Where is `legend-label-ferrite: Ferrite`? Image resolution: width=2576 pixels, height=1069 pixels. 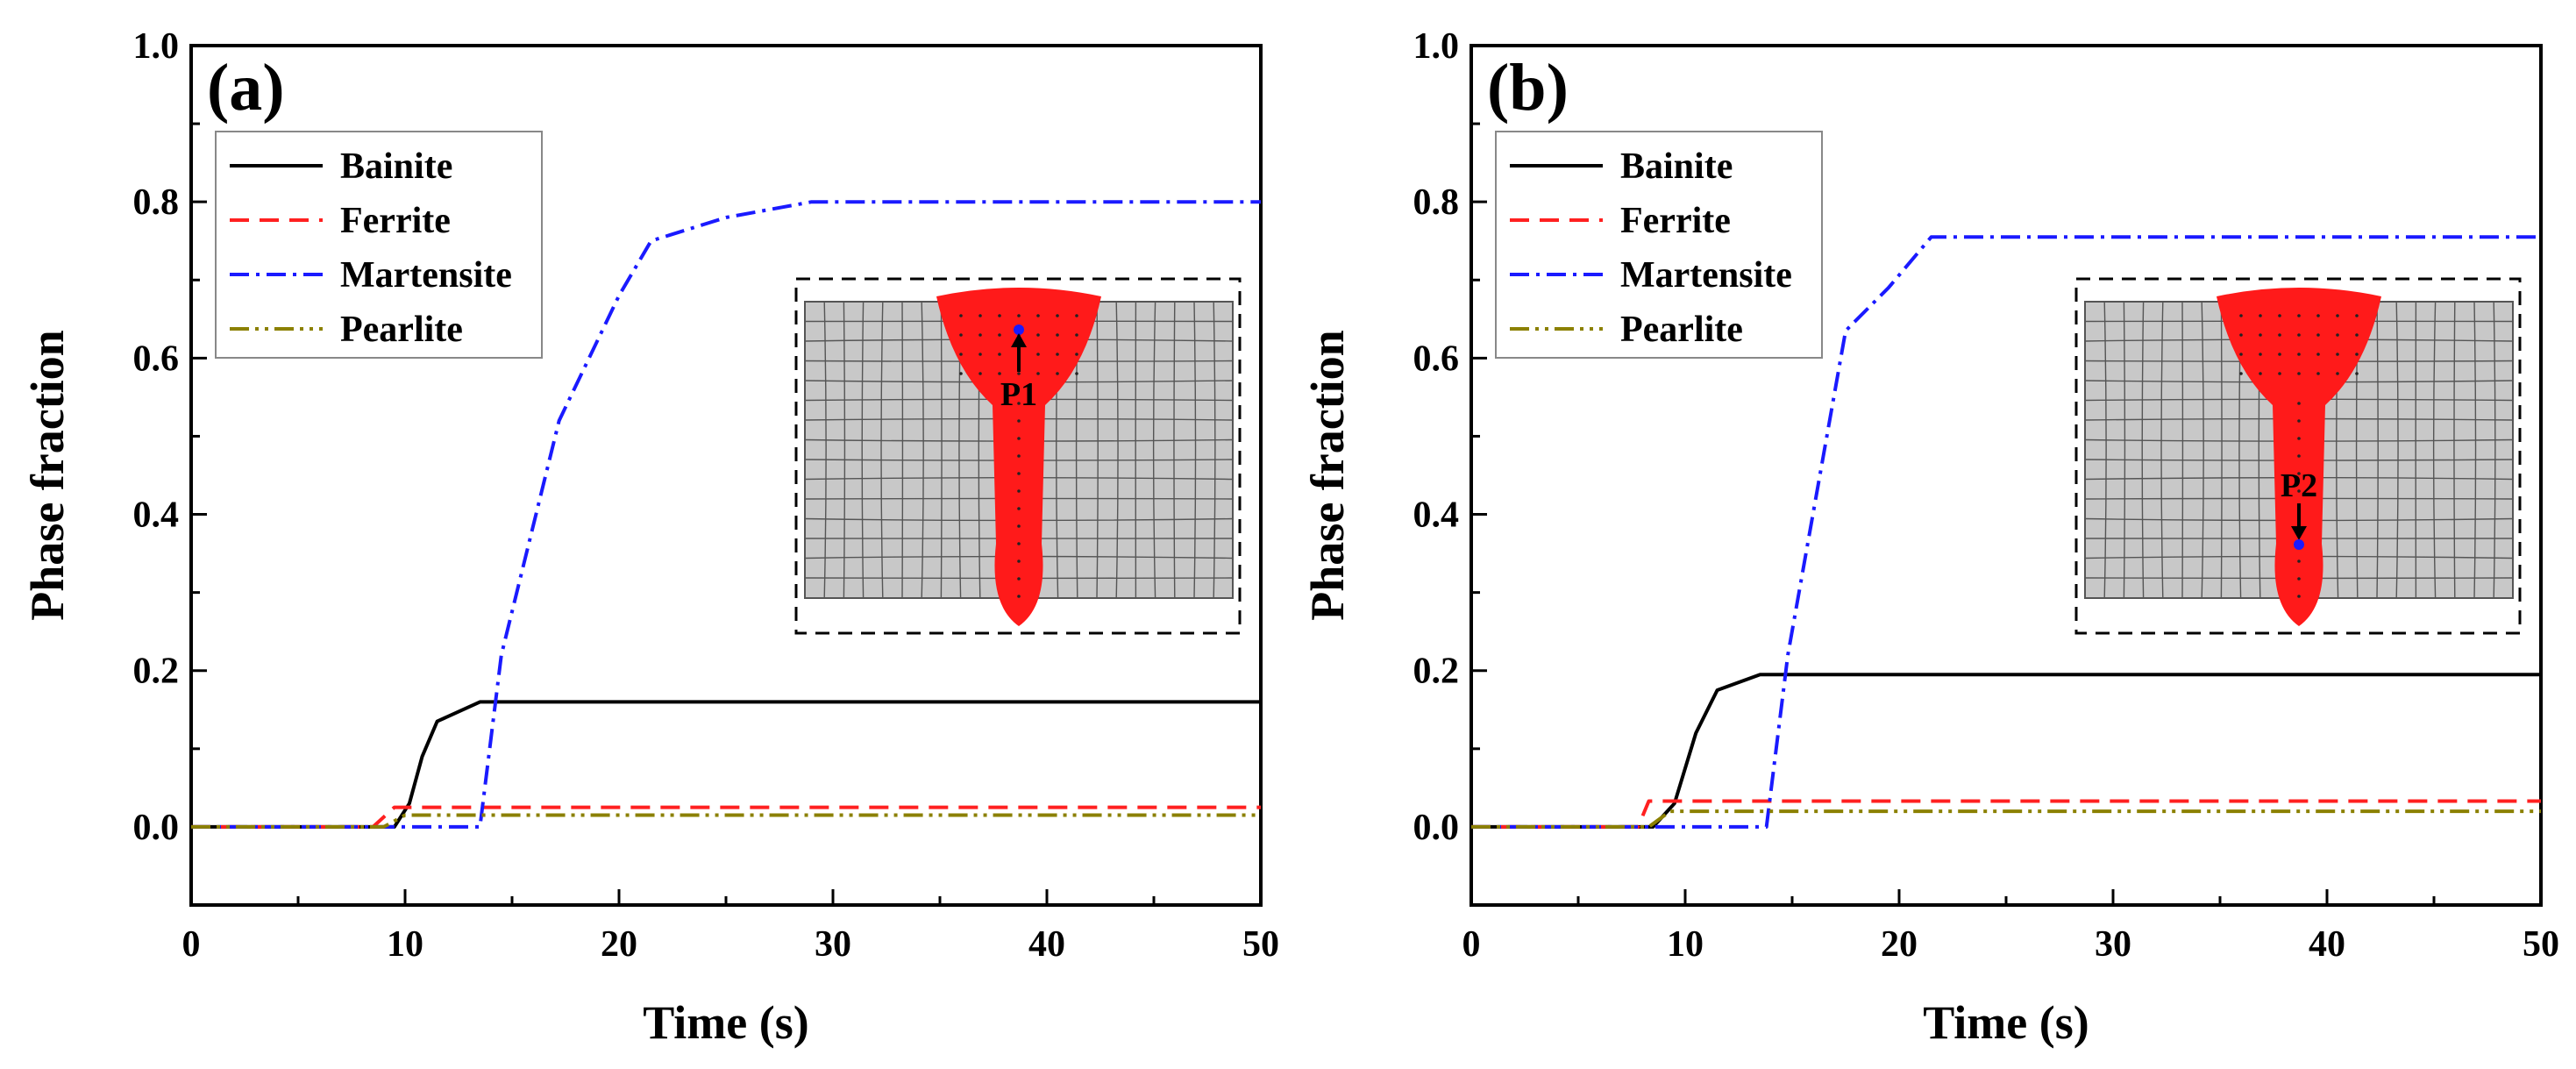
legend-label-ferrite: Ferrite is located at coordinates (1675, 221).